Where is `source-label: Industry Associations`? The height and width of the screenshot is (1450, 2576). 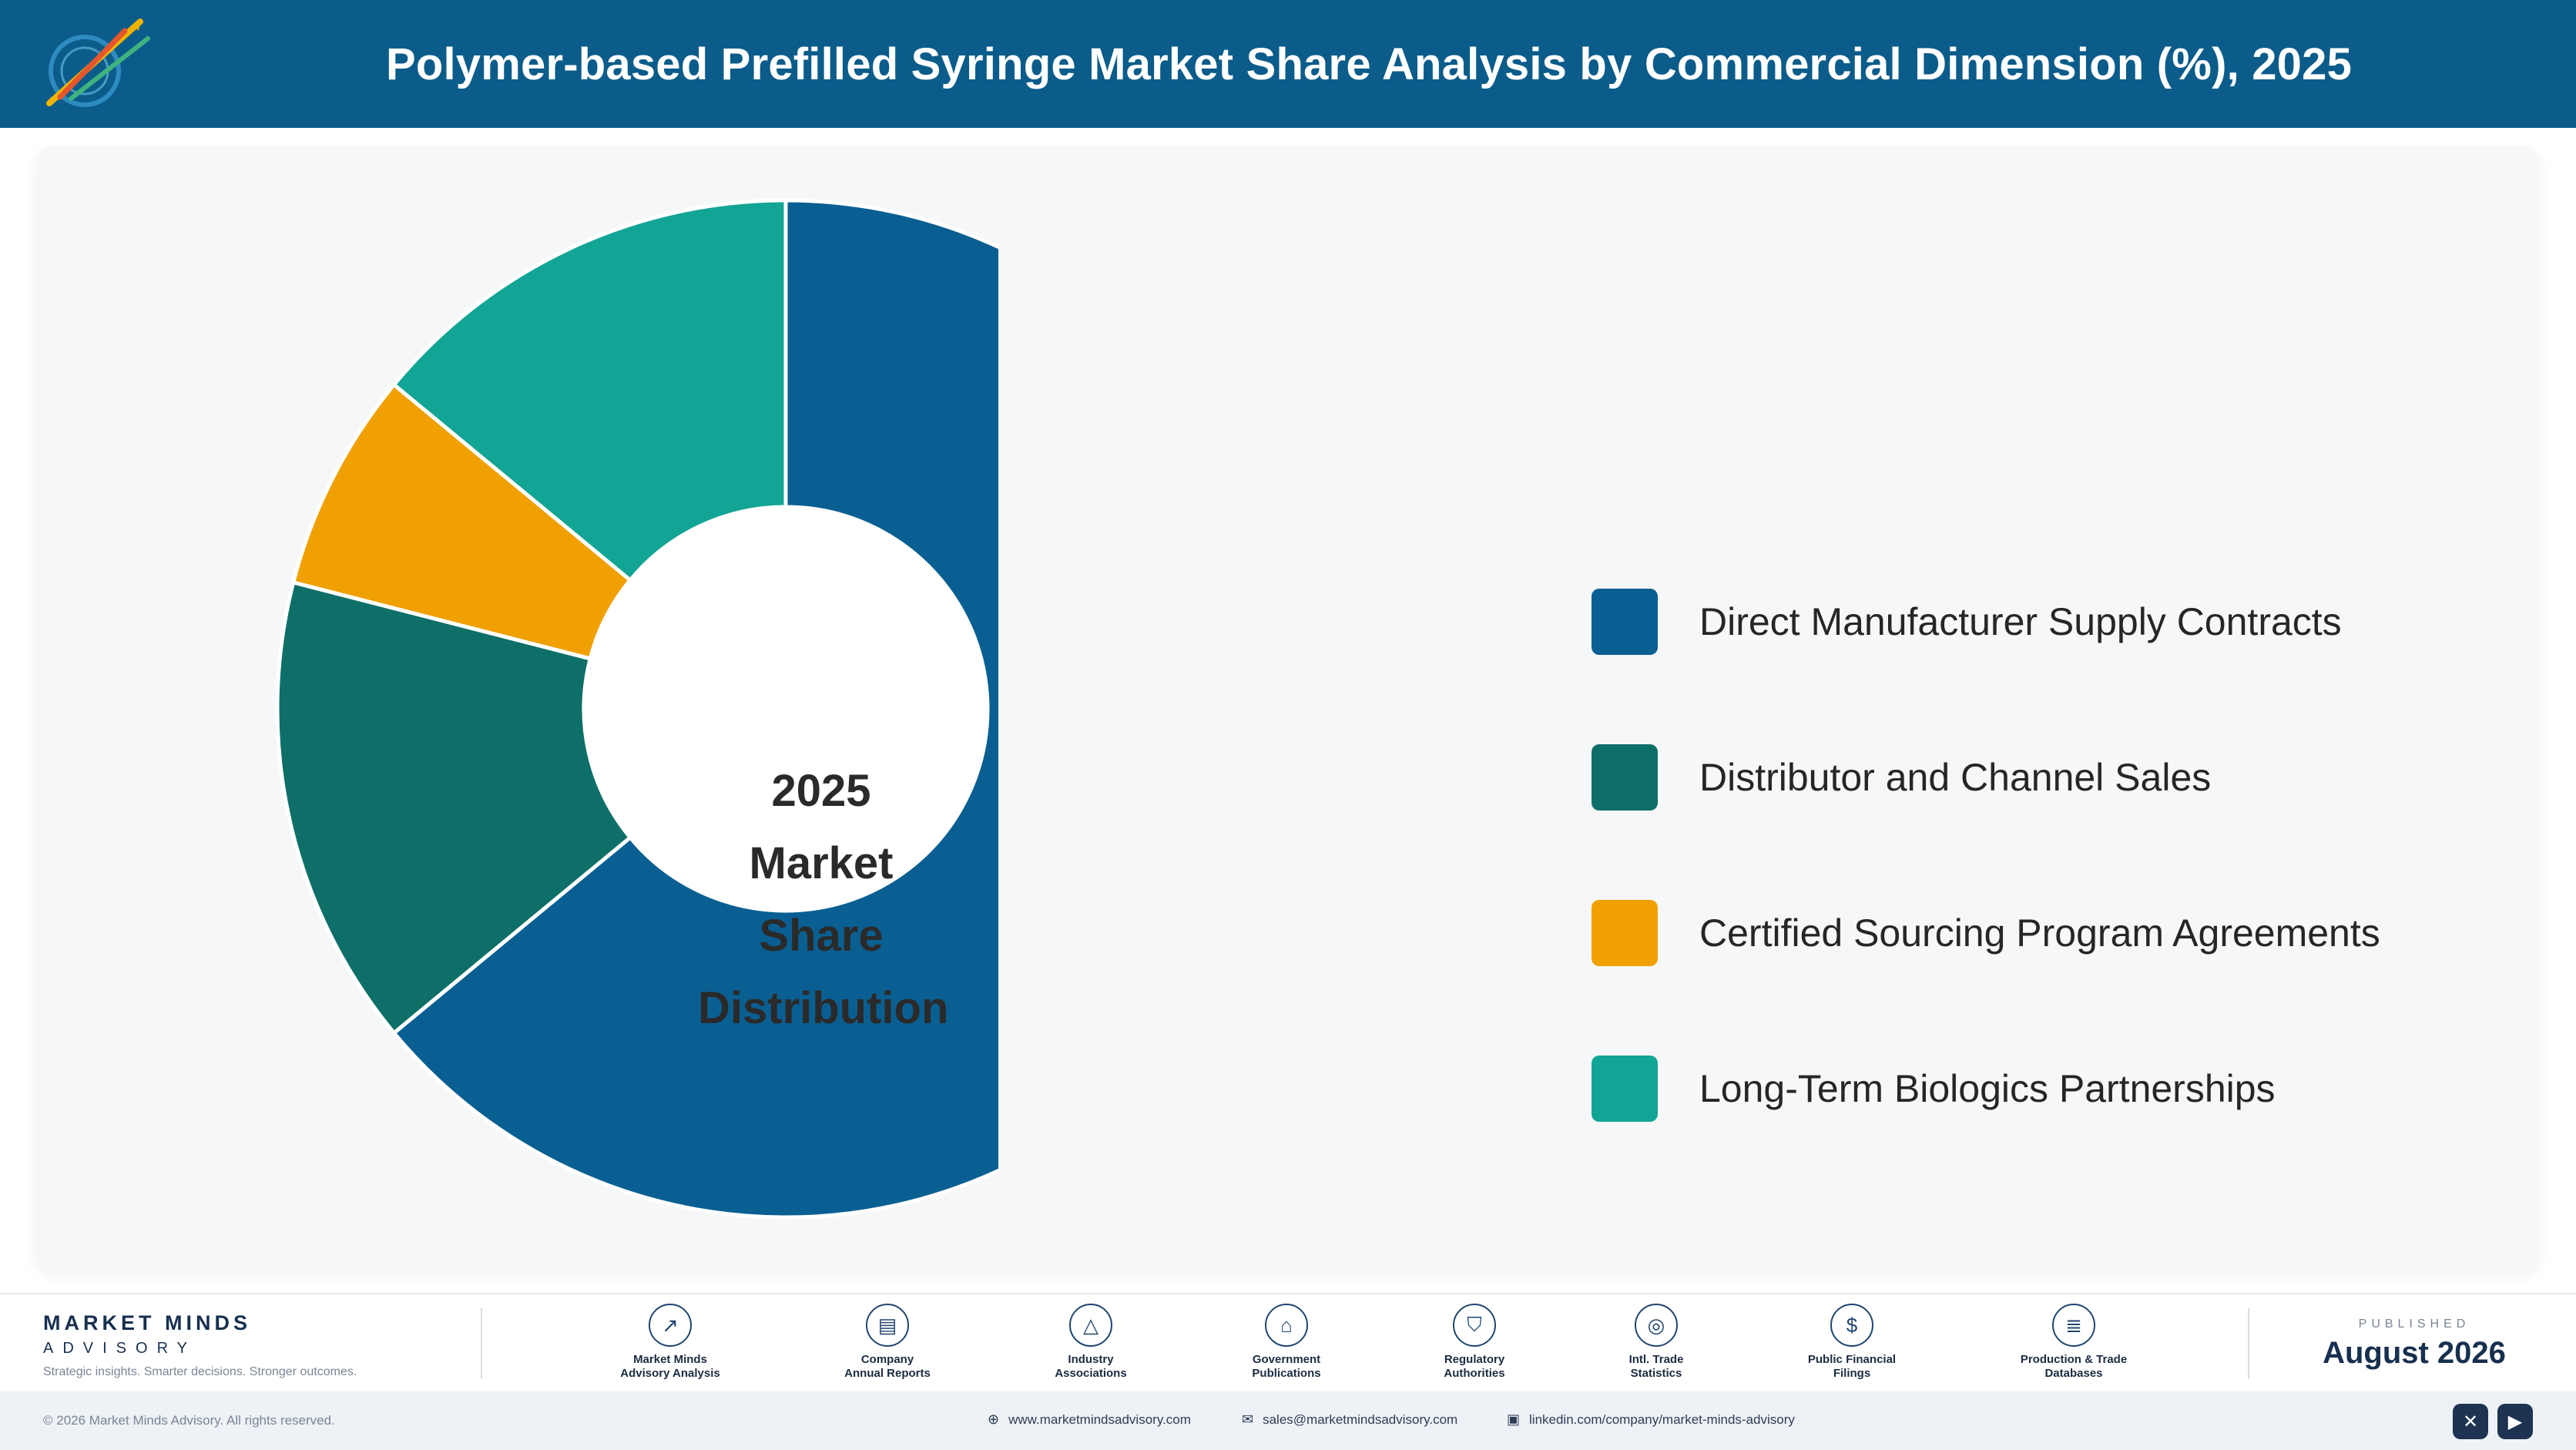
source-label: Industry Associations is located at coordinates (1091, 1366).